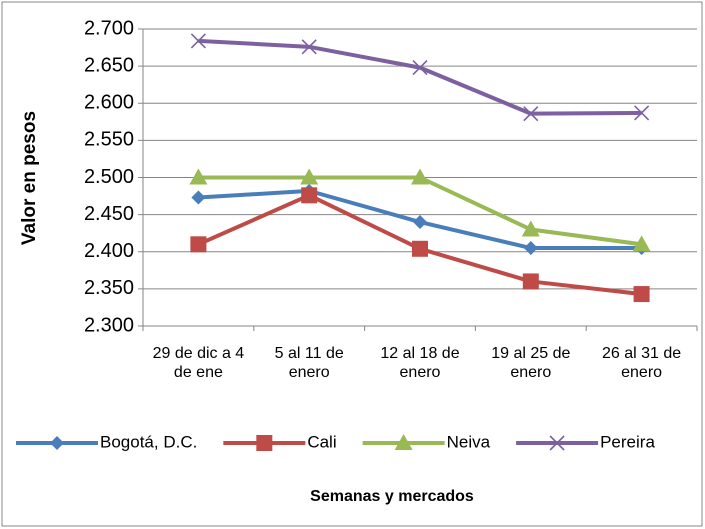  What do you see at coordinates (109, 251) in the screenshot?
I see `y-tick-label: 2.400` at bounding box center [109, 251].